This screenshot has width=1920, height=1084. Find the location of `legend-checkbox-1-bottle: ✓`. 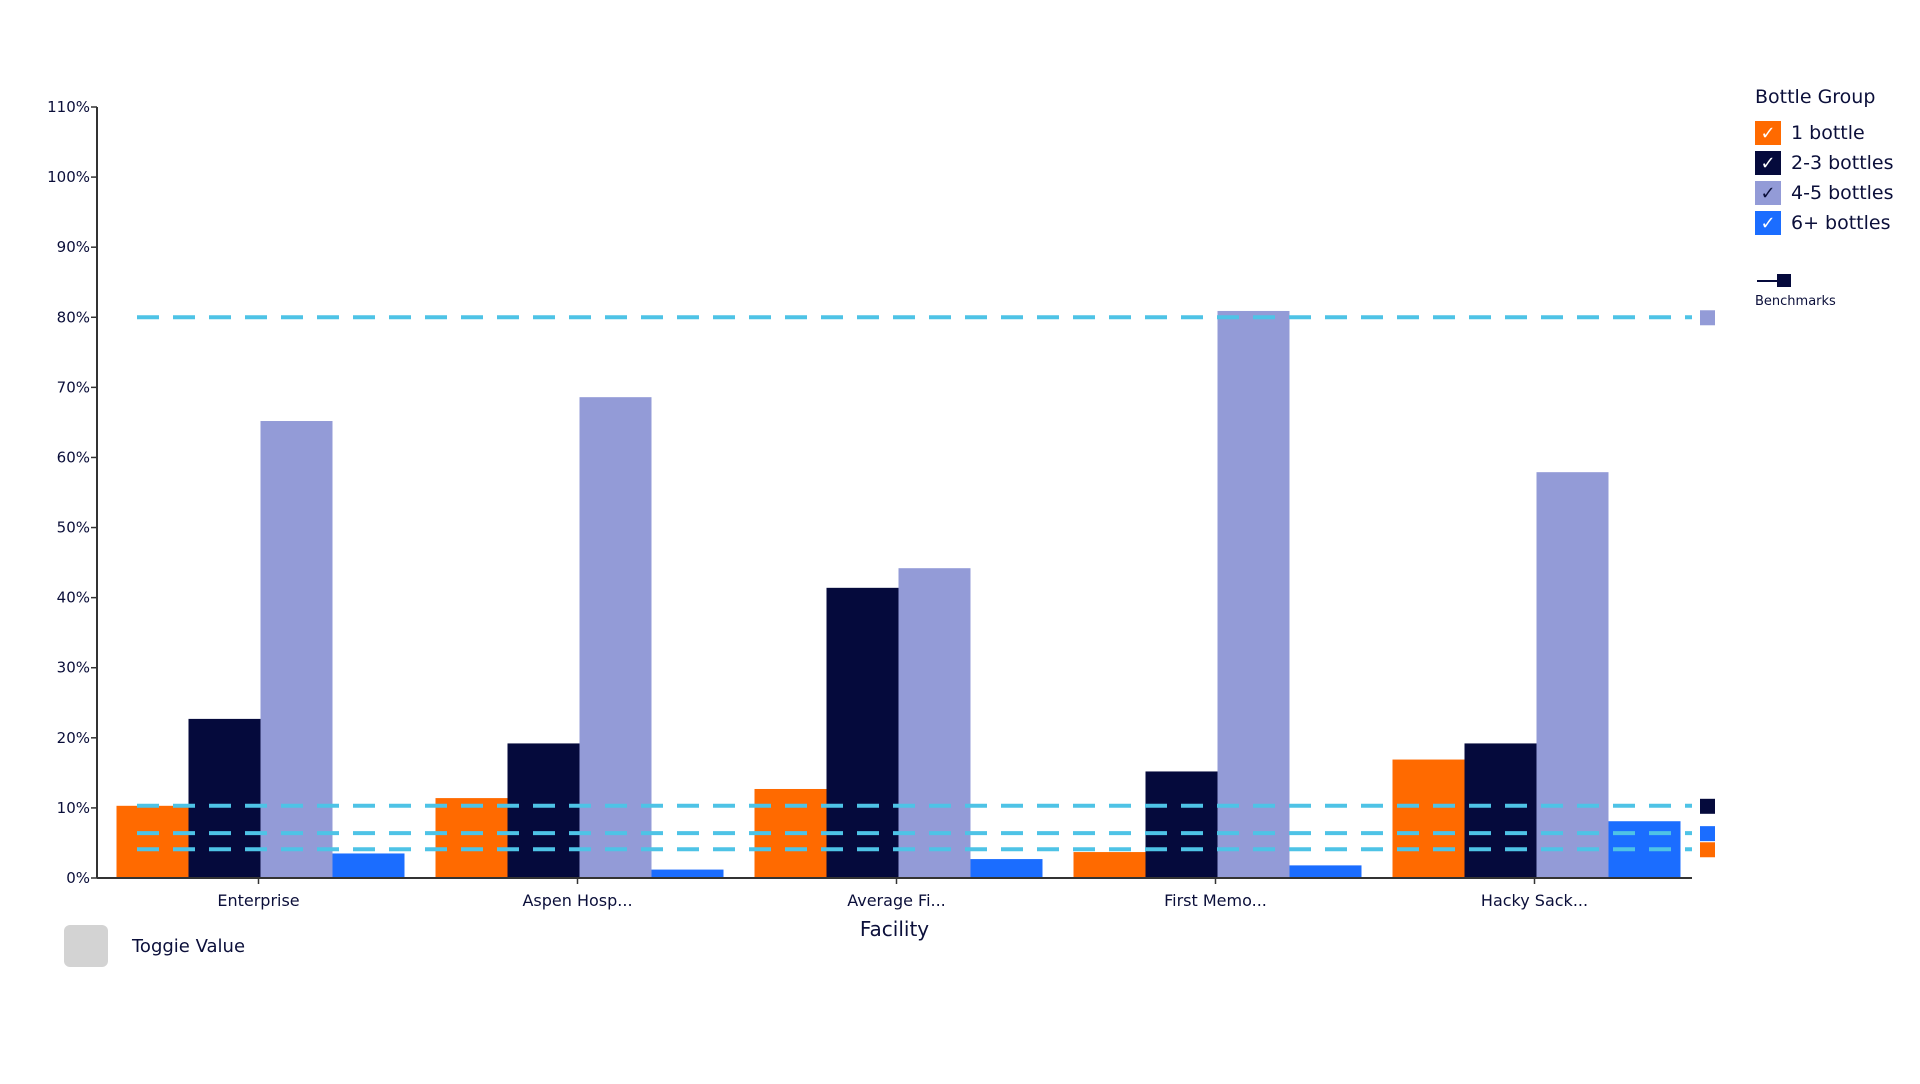

legend-checkbox-1-bottle: ✓ is located at coordinates (1768, 133).